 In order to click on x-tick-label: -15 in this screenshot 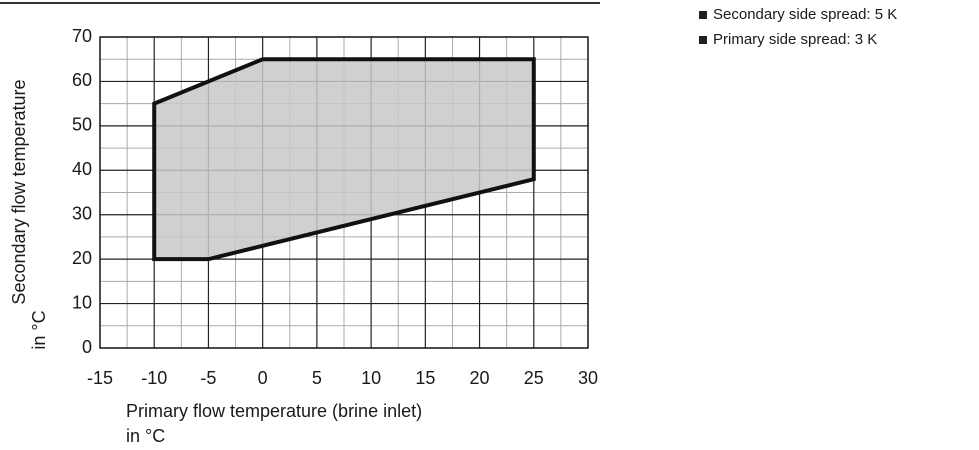, I will do `click(100, 378)`.